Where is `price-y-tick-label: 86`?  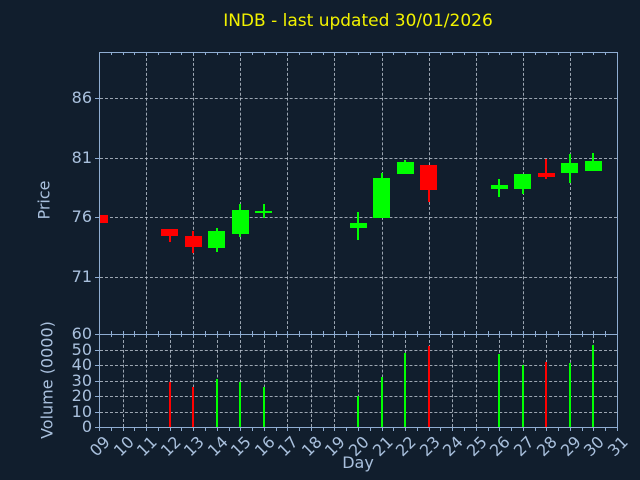
price-y-tick-label: 86 is located at coordinates (81, 97).